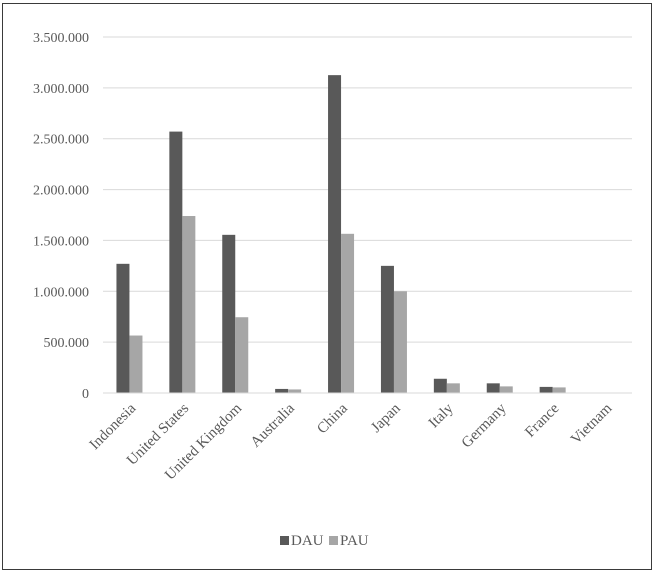 The image size is (656, 573). What do you see at coordinates (282, 390) in the screenshot?
I see `bar-dau-australia` at bounding box center [282, 390].